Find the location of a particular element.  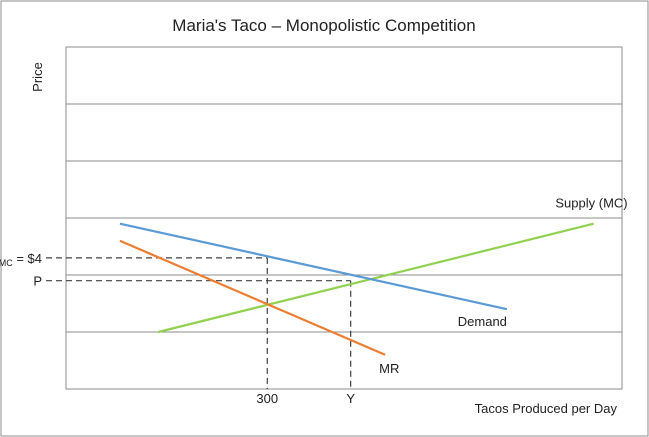

y-axis-label: Price is located at coordinates (37, 77).